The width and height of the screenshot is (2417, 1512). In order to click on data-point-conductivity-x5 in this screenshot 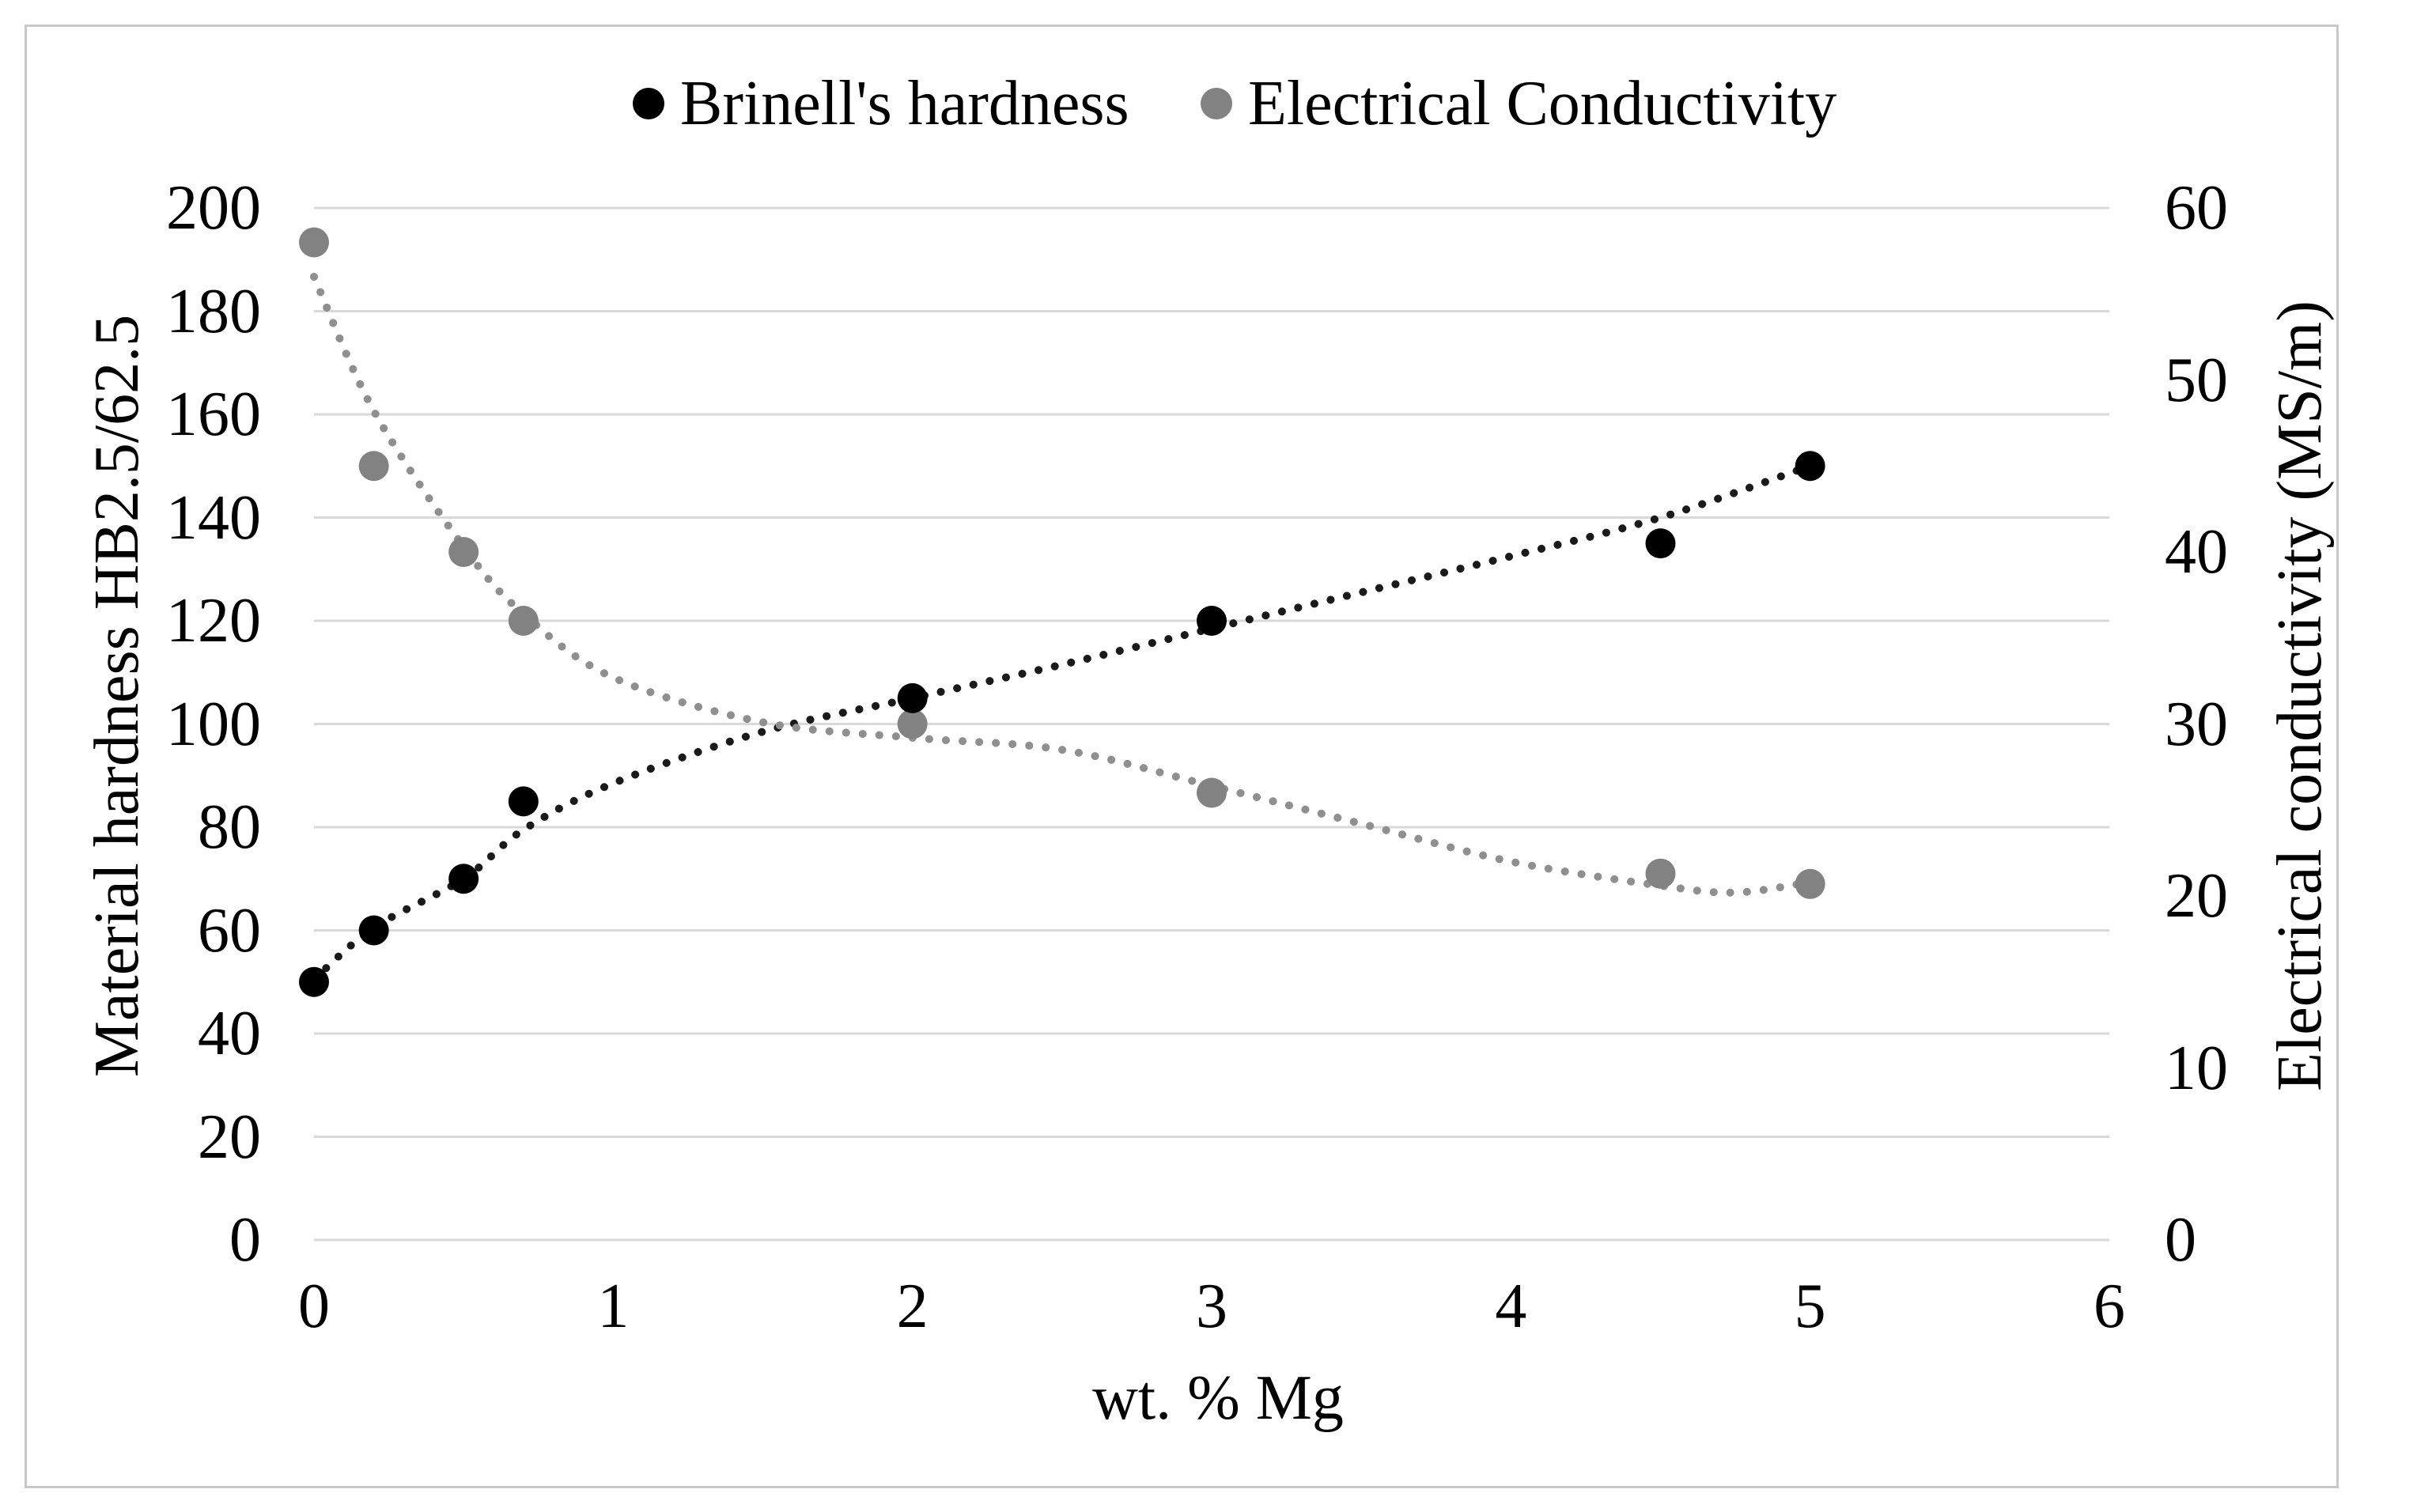, I will do `click(1810, 884)`.